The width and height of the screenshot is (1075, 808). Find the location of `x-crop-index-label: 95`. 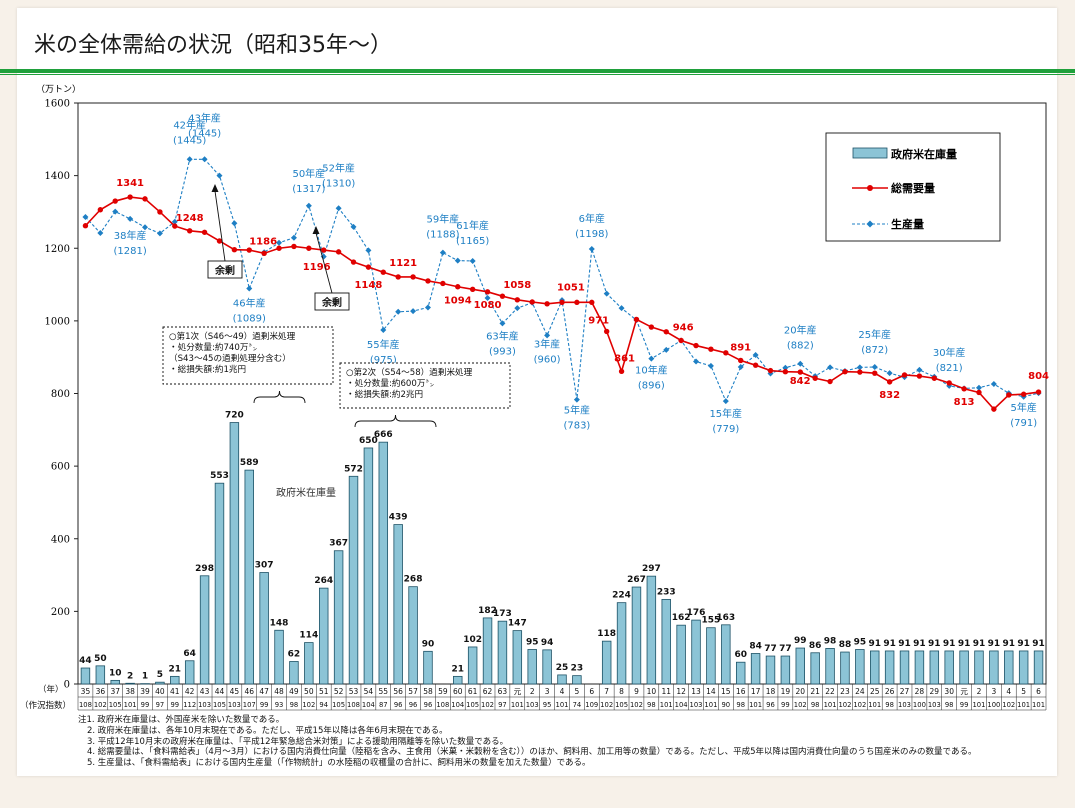

x-crop-index-label: 95 is located at coordinates (547, 705).